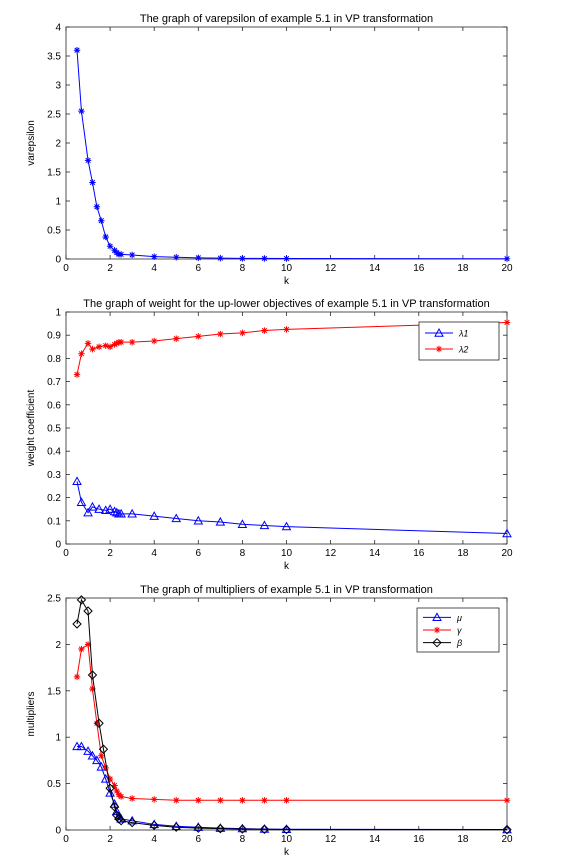  Describe the element at coordinates (292, 507) in the screenshot. I see `series-λ1` at that location.